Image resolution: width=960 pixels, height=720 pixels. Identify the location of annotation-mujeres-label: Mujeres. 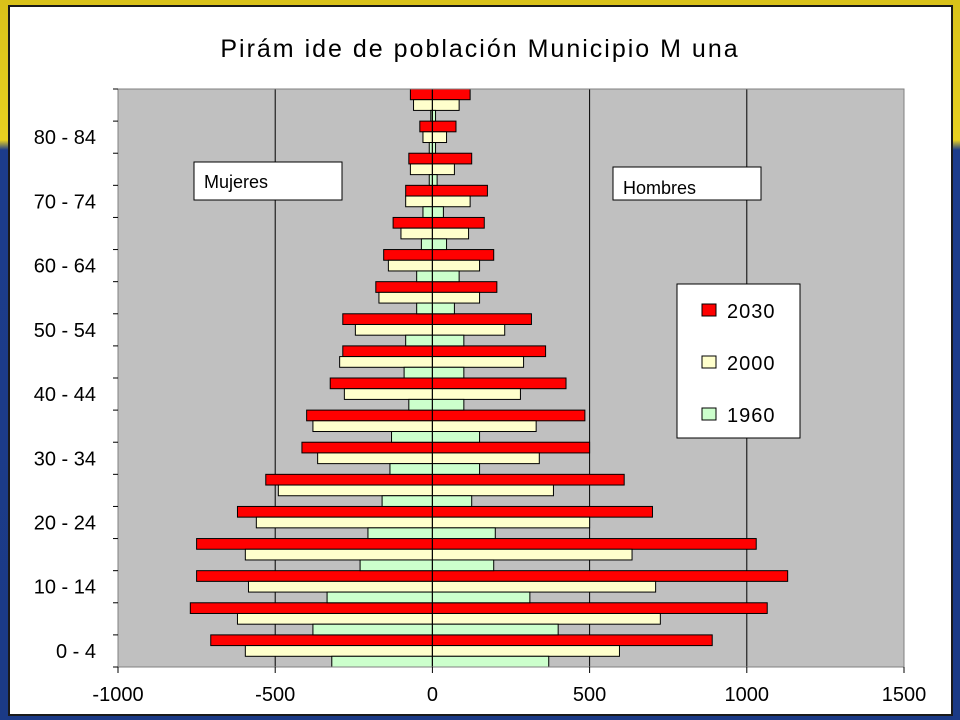
(236, 182).